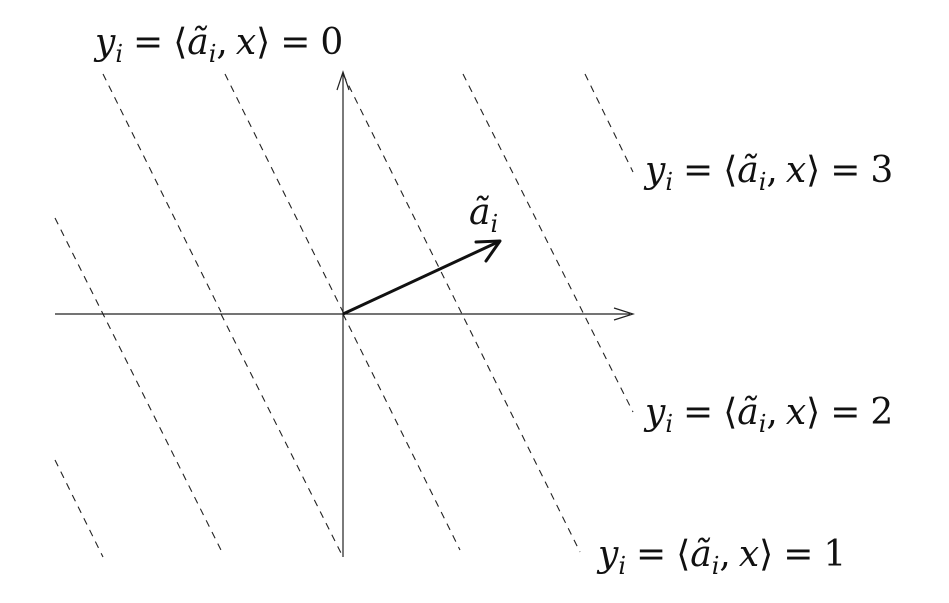 The image size is (949, 603). Describe the element at coordinates (768, 415) in the screenshot. I see `level-label-2: yi = ⟨ãi, x⟩ = 2` at that location.